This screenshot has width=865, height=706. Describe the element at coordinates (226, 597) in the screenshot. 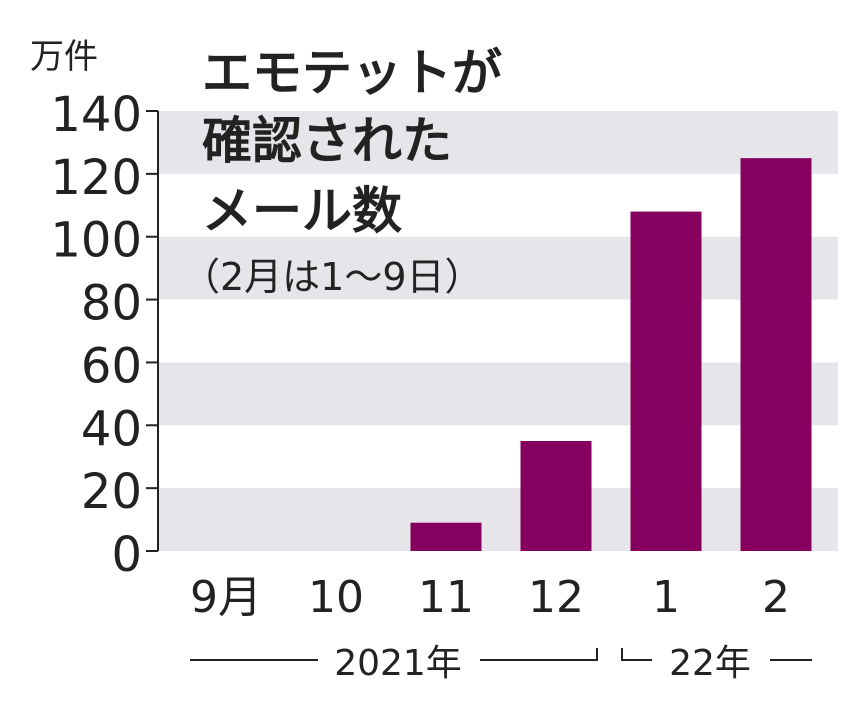

I see `x-tick-label: 9月` at that location.